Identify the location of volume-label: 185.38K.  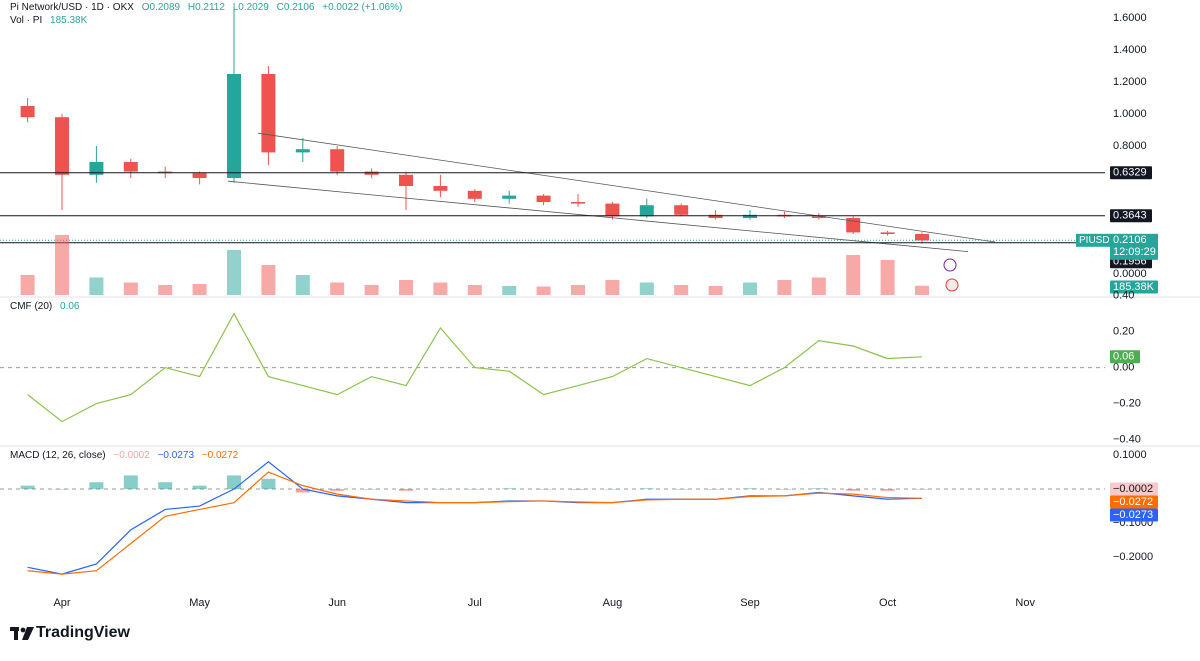
(1134, 287).